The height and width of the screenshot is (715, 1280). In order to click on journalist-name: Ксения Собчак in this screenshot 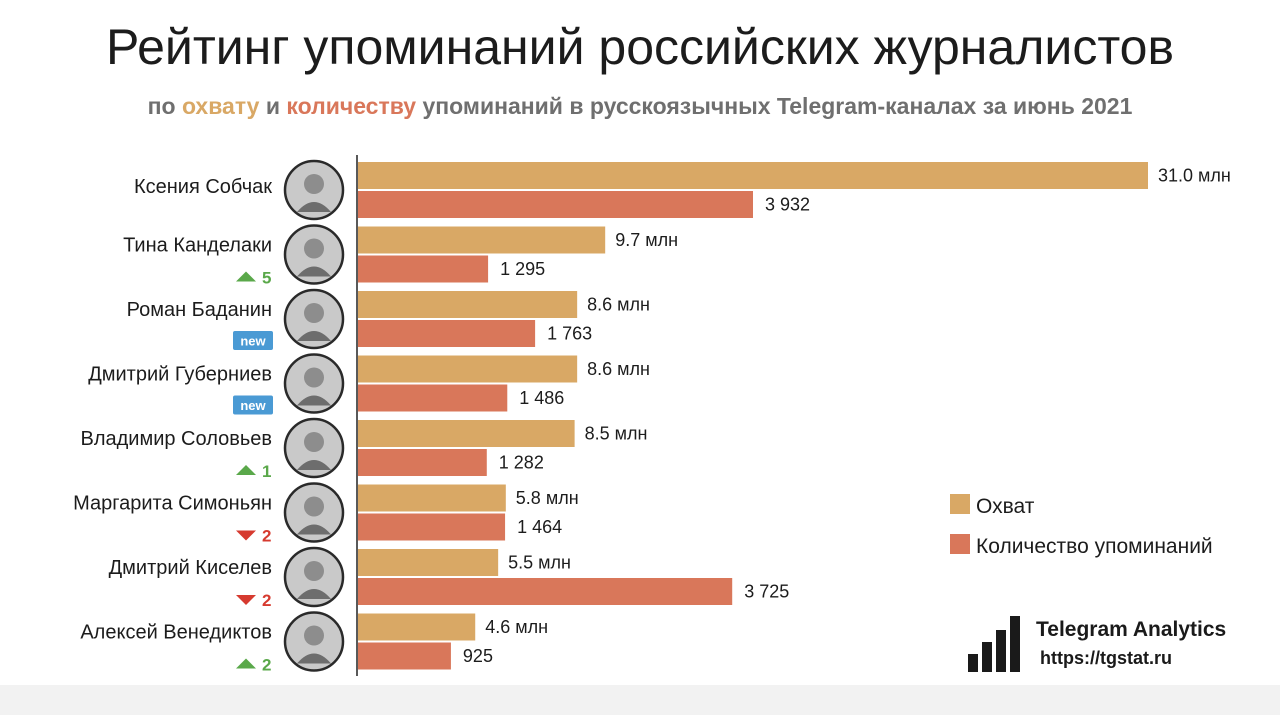, I will do `click(203, 187)`.